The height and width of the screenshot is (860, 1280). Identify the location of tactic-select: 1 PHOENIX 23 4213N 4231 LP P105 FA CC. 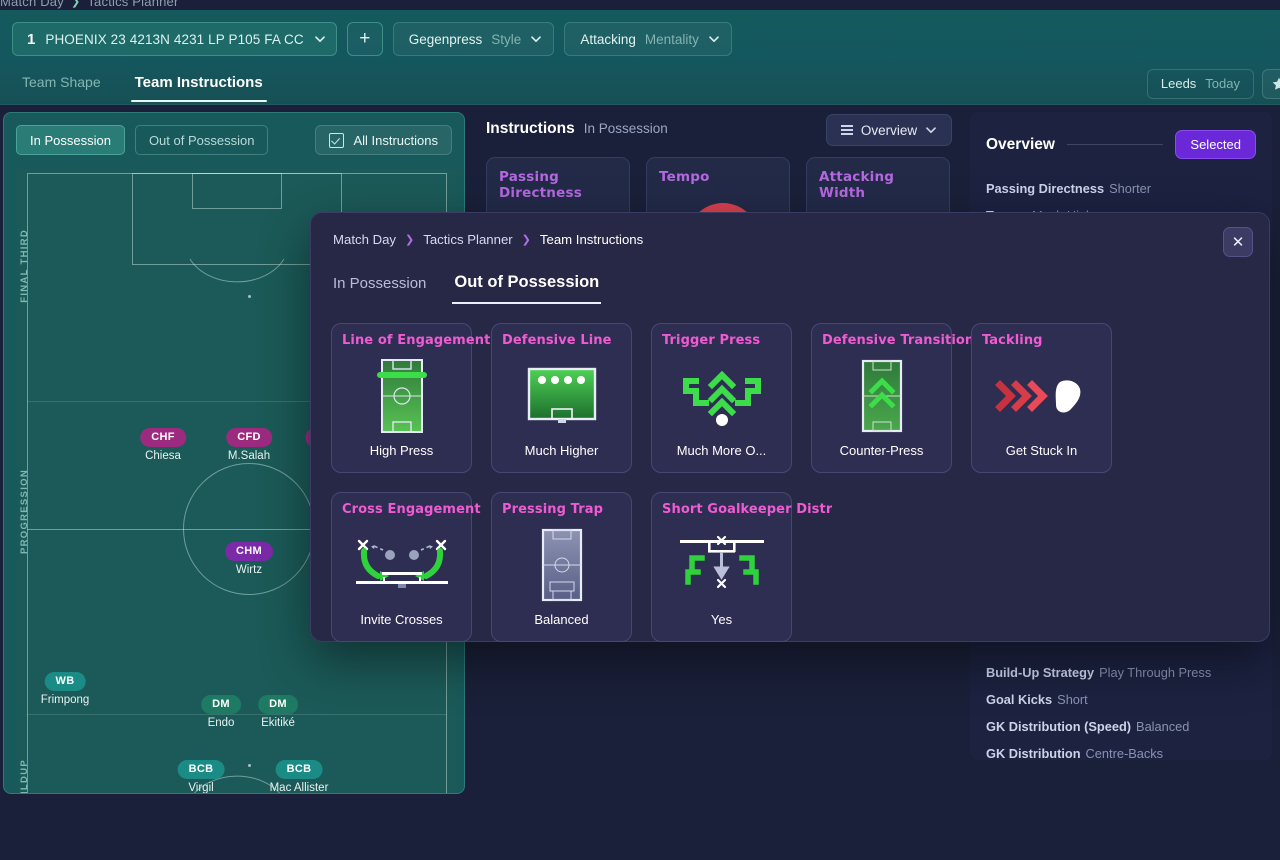
(174, 39).